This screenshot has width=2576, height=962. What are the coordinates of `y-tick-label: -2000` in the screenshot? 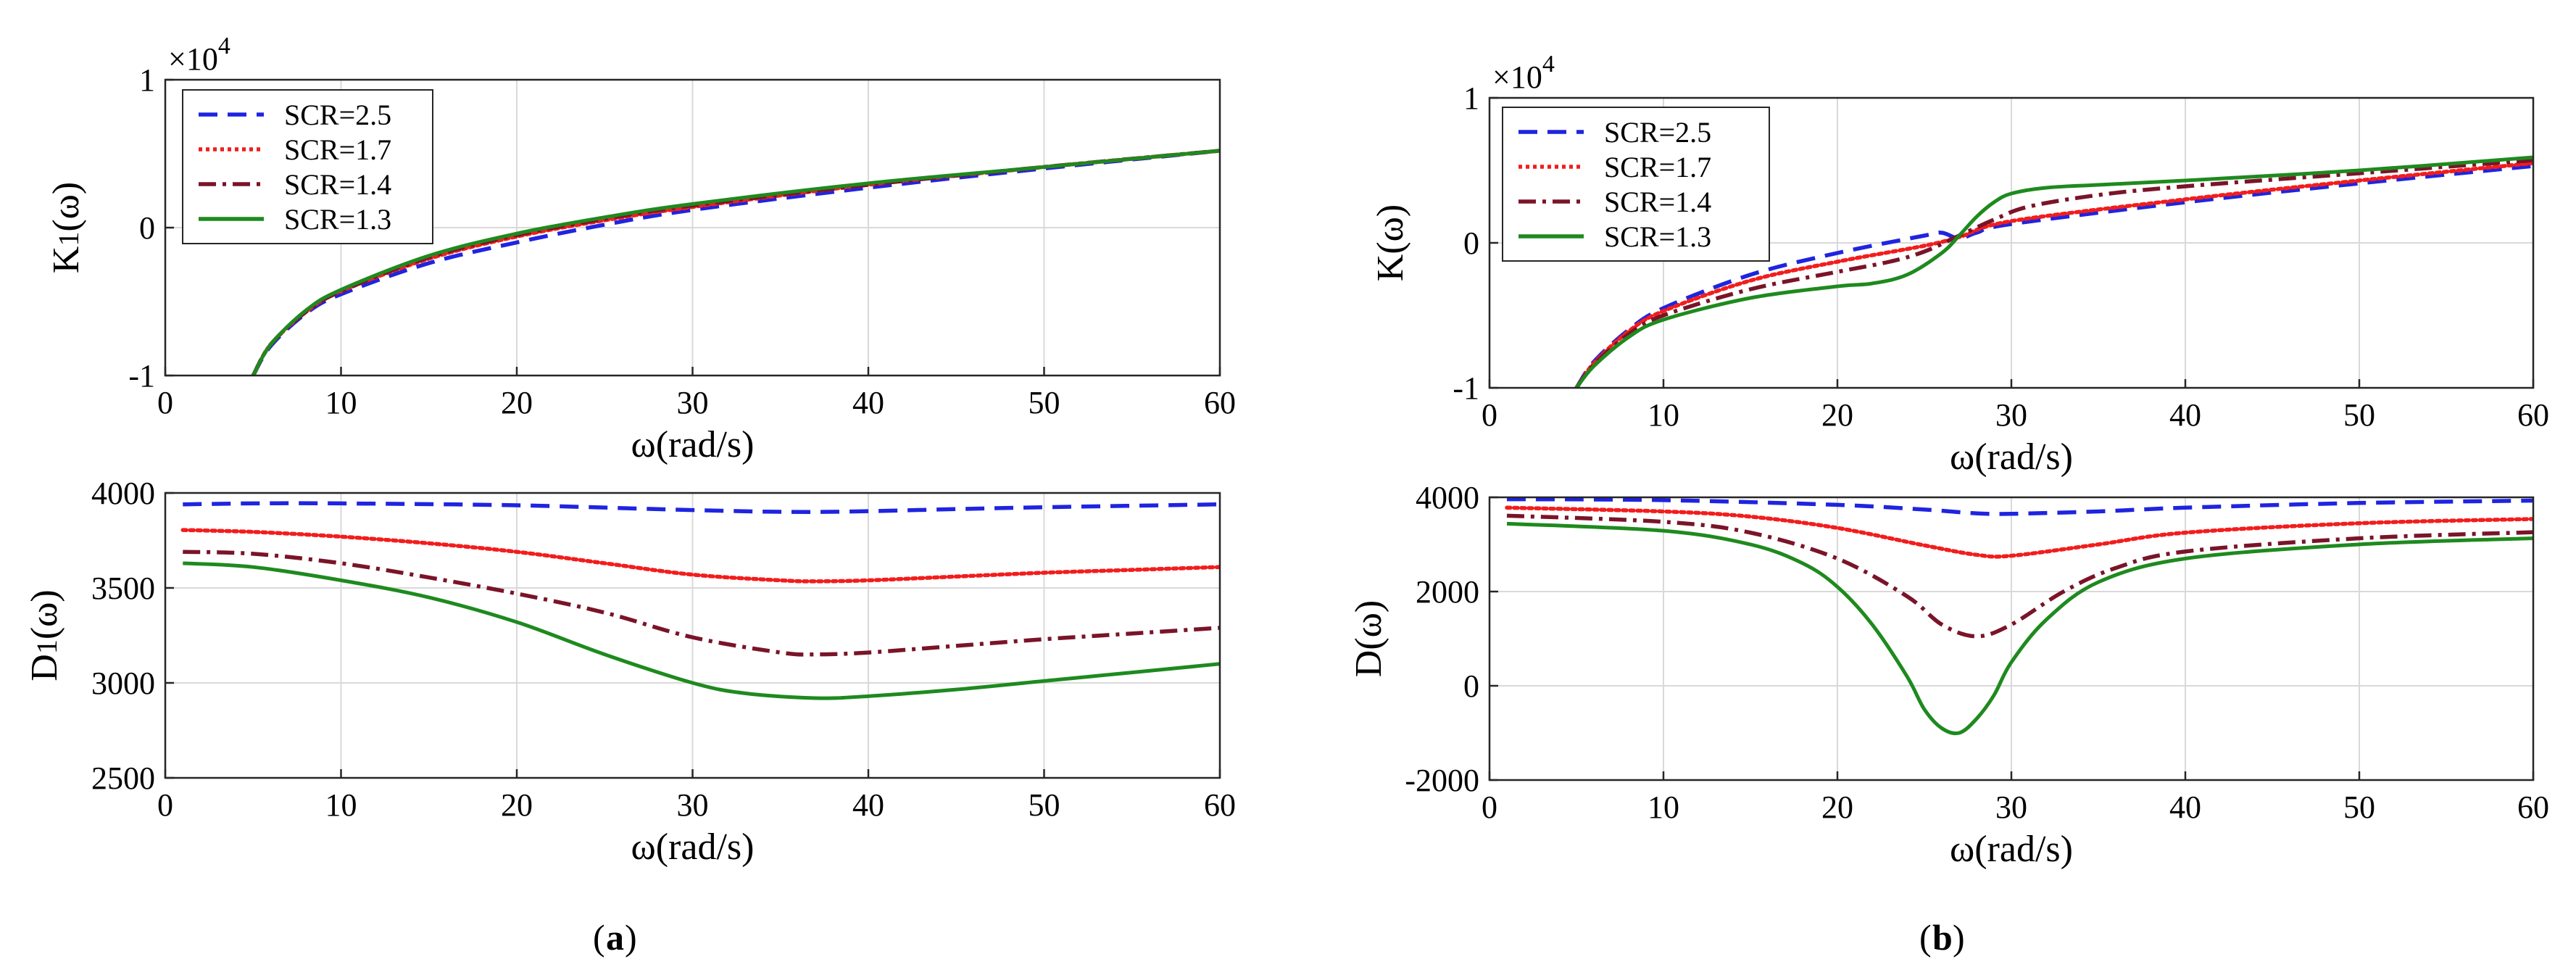 It's located at (1442, 780).